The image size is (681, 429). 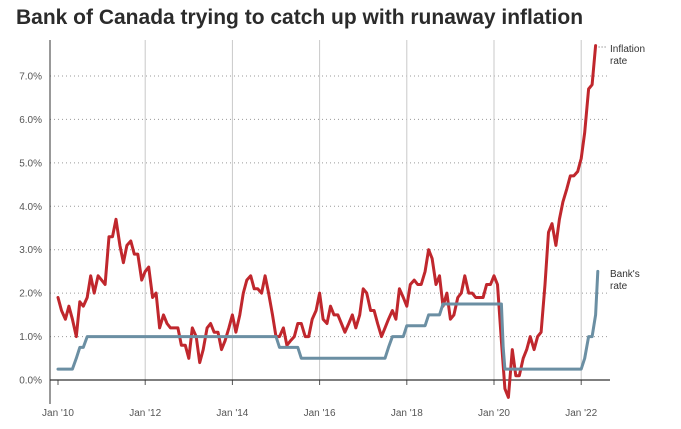 I want to click on series-labels: Inflation rate Bank's rate, so click(x=621, y=168).